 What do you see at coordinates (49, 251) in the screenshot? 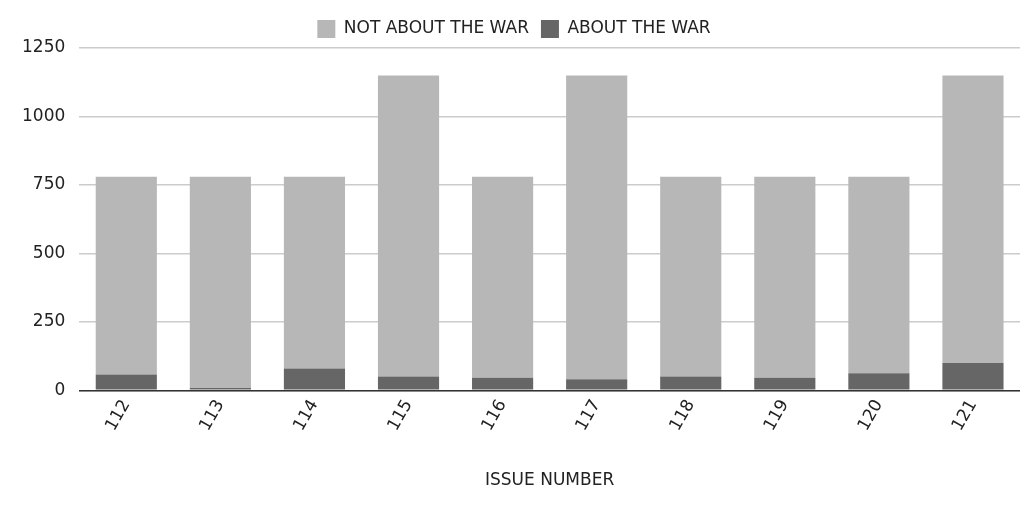
I see `y-tick-label: 500` at bounding box center [49, 251].